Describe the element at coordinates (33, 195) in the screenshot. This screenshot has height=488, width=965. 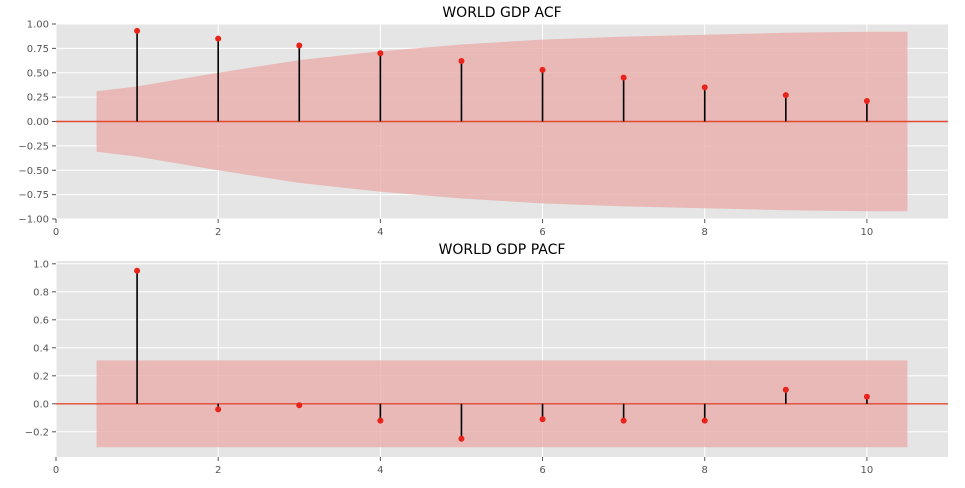
I see `acf-ytick-label: −0.75` at that location.